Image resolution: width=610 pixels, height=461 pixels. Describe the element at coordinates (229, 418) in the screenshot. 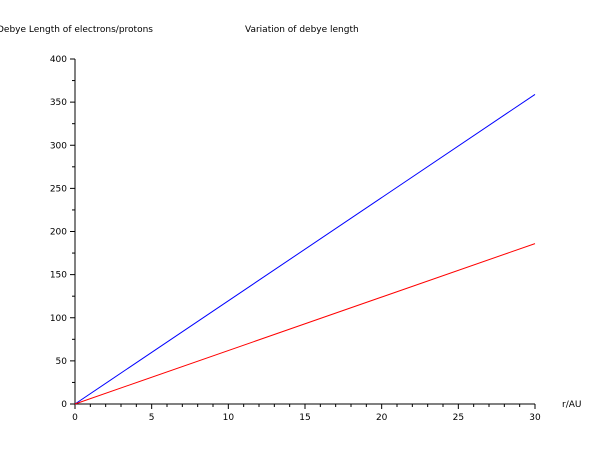

I see `x-tick-label: 10` at that location.